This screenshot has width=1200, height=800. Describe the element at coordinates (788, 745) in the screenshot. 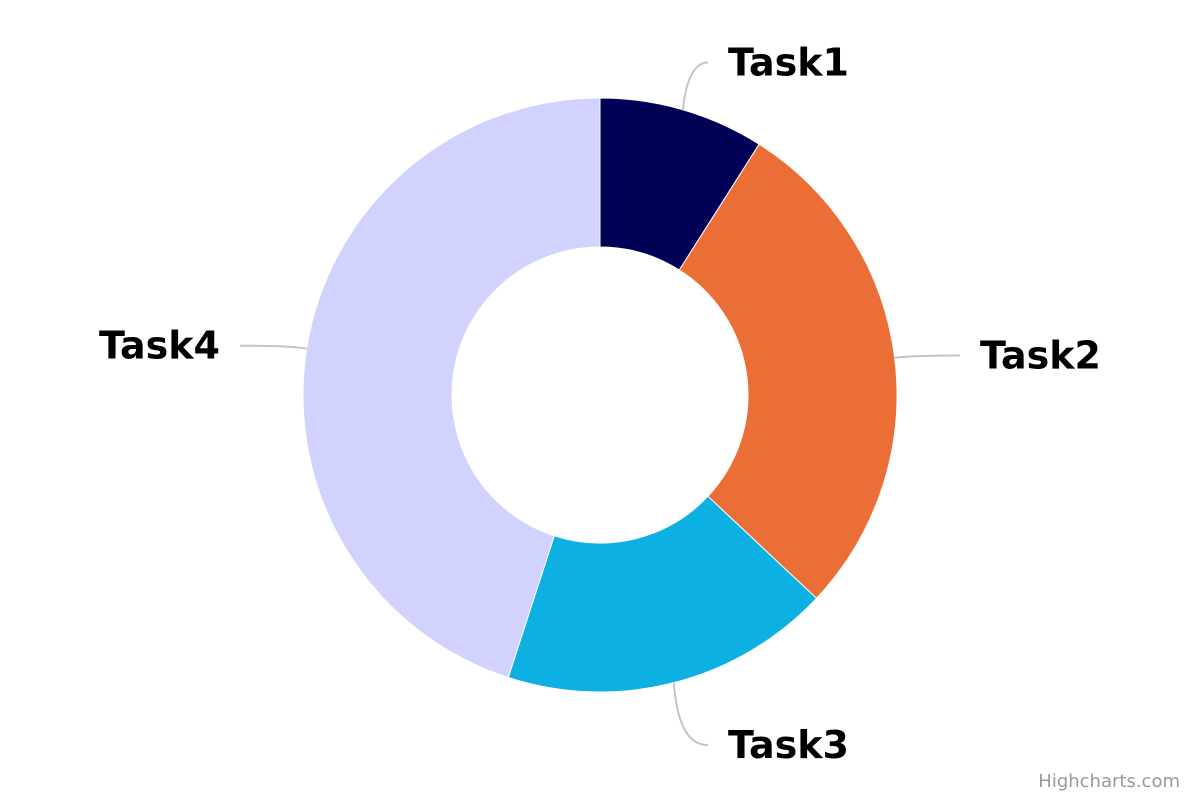

I see `label-task3: Task3` at that location.